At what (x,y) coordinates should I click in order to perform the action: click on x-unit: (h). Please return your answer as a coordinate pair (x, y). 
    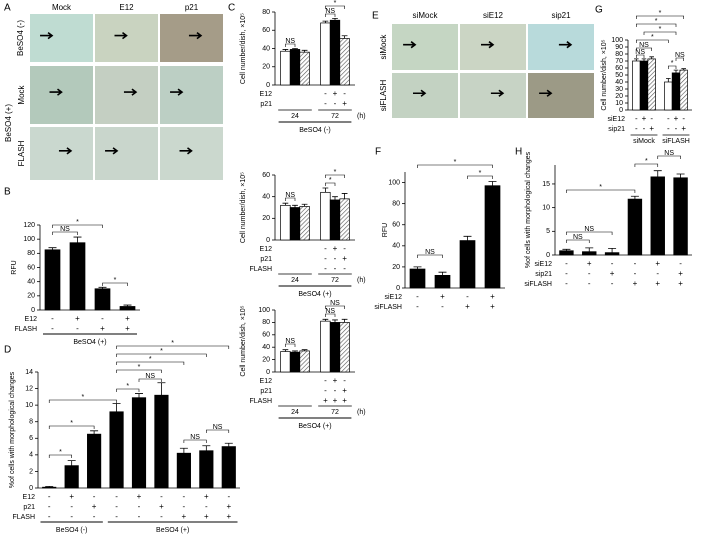
    Looking at the image, I should click on (361, 116).